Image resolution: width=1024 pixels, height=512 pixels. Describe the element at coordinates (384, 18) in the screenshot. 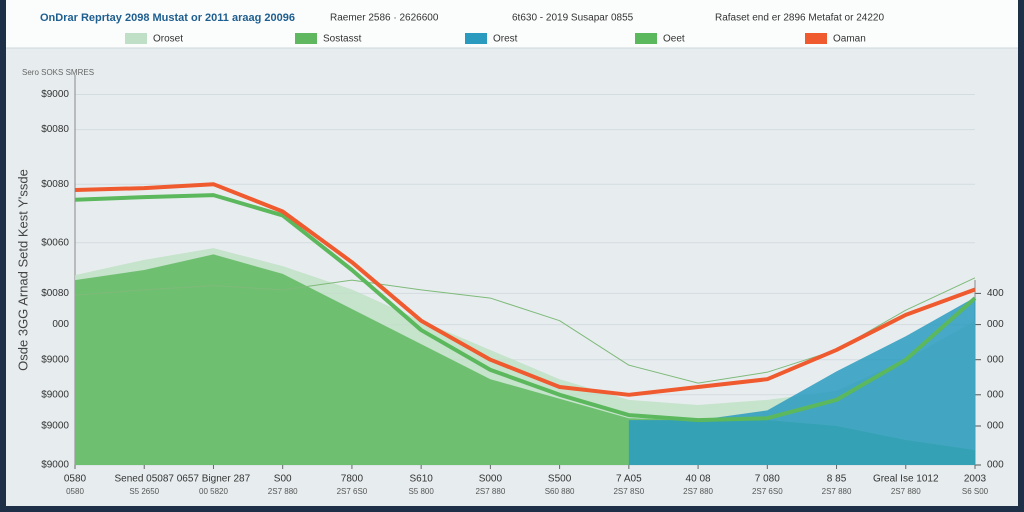

I see `header-text: Raemer 2586 · 2626600` at that location.